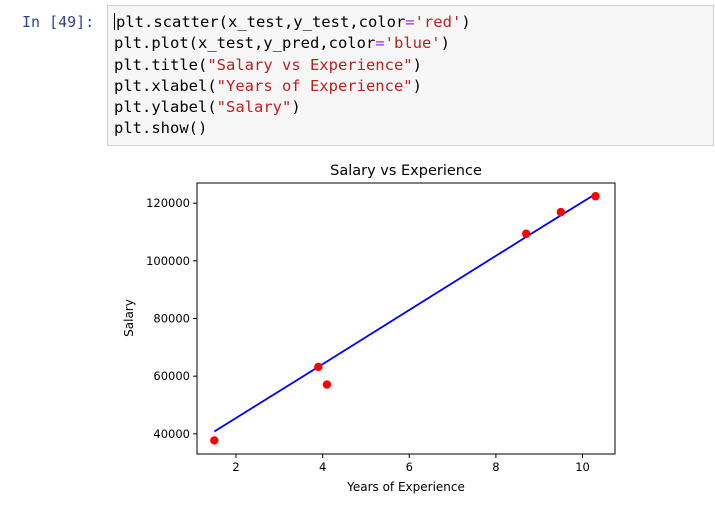 This screenshot has width=715, height=506. I want to click on code-line: plt.xlabel("Years of Experience"), so click(268, 86).